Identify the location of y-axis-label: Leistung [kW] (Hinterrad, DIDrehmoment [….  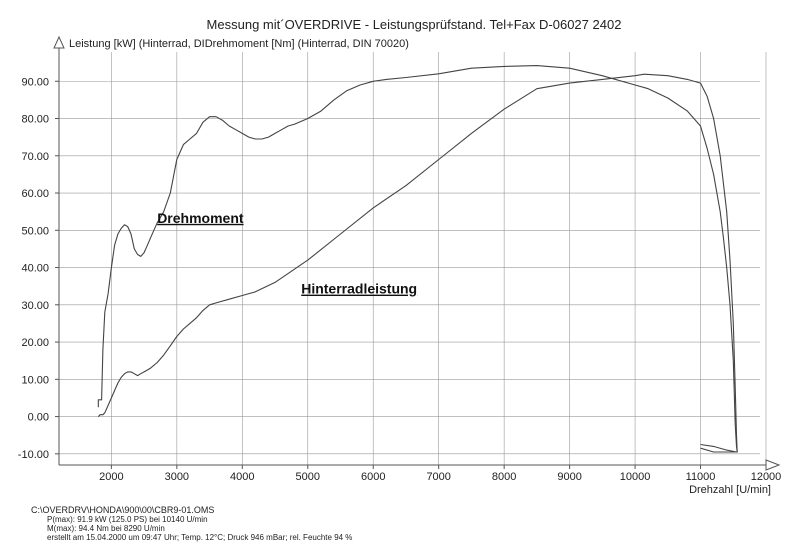
(239, 44).